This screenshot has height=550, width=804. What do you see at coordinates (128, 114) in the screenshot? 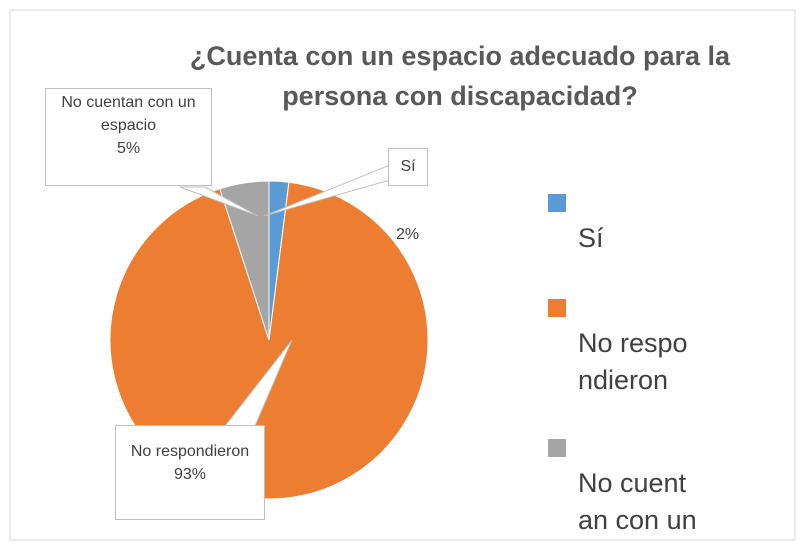
I see `label-category: No cuentan con un espacio` at bounding box center [128, 114].